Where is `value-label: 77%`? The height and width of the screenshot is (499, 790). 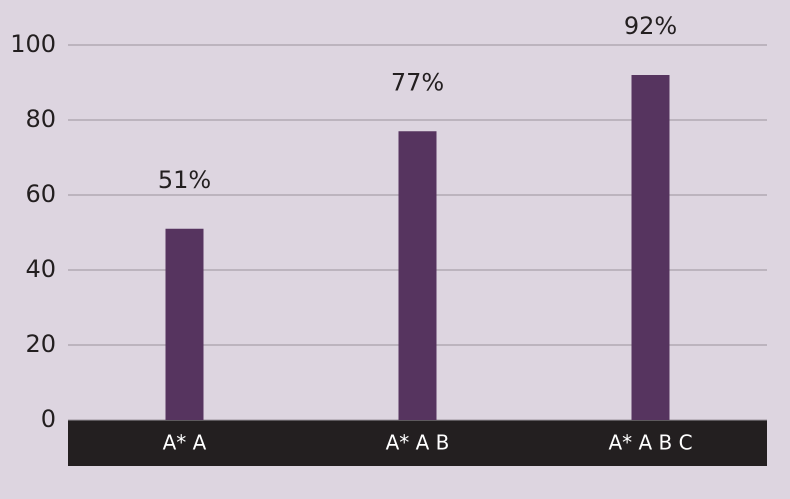 value-label: 77% is located at coordinates (417, 82).